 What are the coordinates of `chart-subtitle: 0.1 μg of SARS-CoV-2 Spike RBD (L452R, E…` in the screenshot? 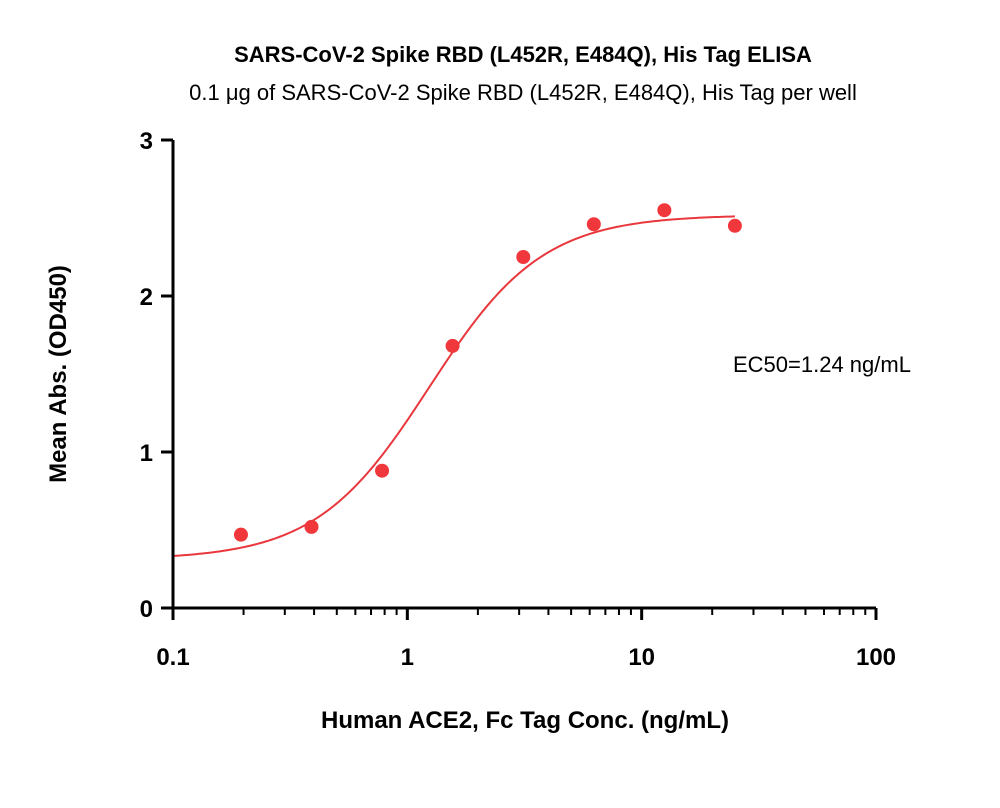 It's located at (523, 92).